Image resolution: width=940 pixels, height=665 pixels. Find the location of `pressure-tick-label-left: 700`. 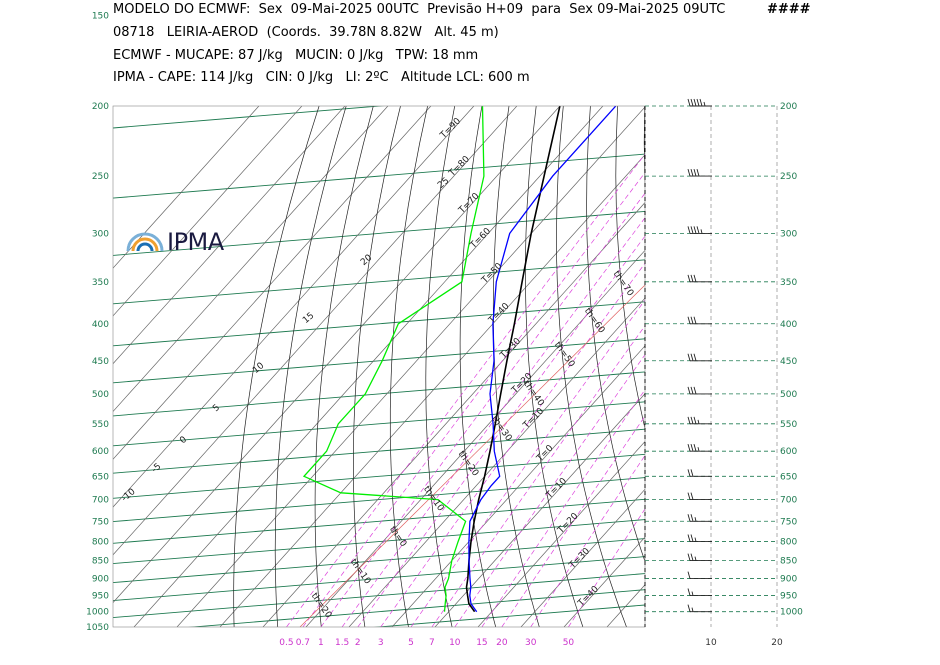

pressure-tick-label-left: 700 is located at coordinates (100, 501).